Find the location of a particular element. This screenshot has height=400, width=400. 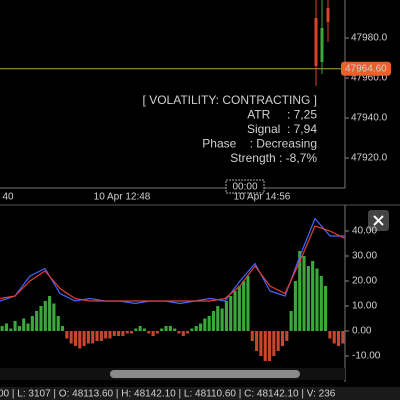

price-tick-label: 47960.0 is located at coordinates (369, 78).